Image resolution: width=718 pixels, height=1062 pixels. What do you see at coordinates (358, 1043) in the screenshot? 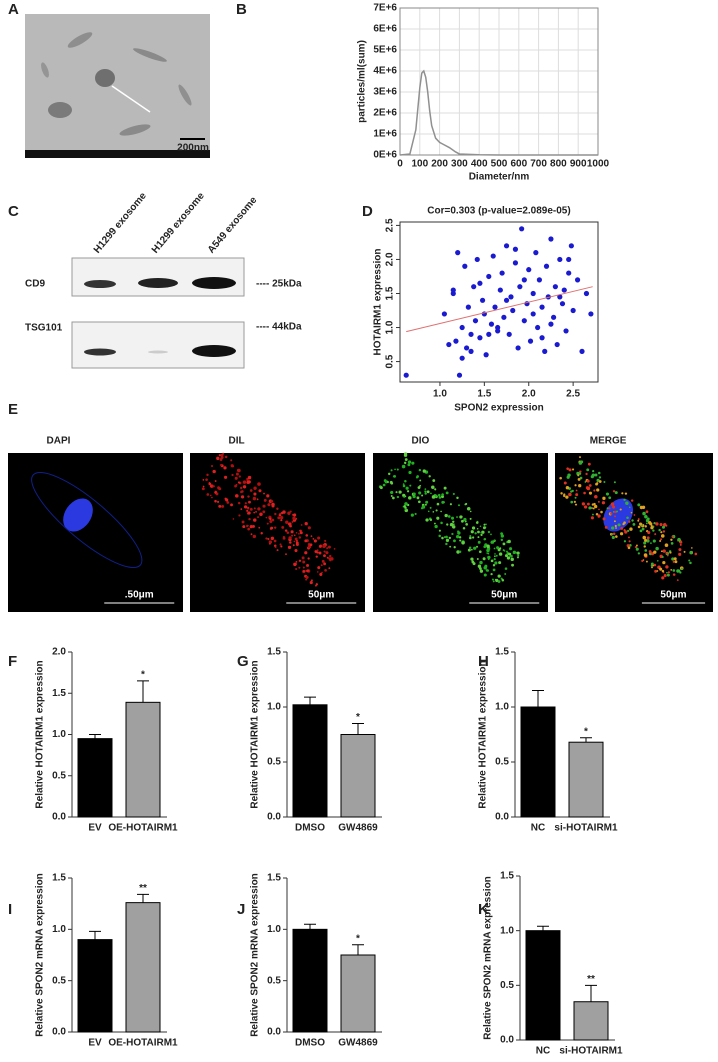
I see `x-tick-label: GW4869` at bounding box center [358, 1043].